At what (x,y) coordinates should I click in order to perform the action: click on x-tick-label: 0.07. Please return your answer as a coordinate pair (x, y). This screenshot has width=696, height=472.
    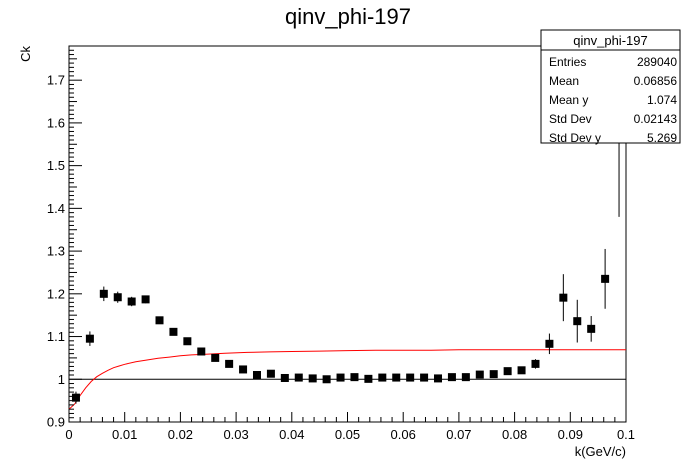
    Looking at the image, I should click on (458, 434).